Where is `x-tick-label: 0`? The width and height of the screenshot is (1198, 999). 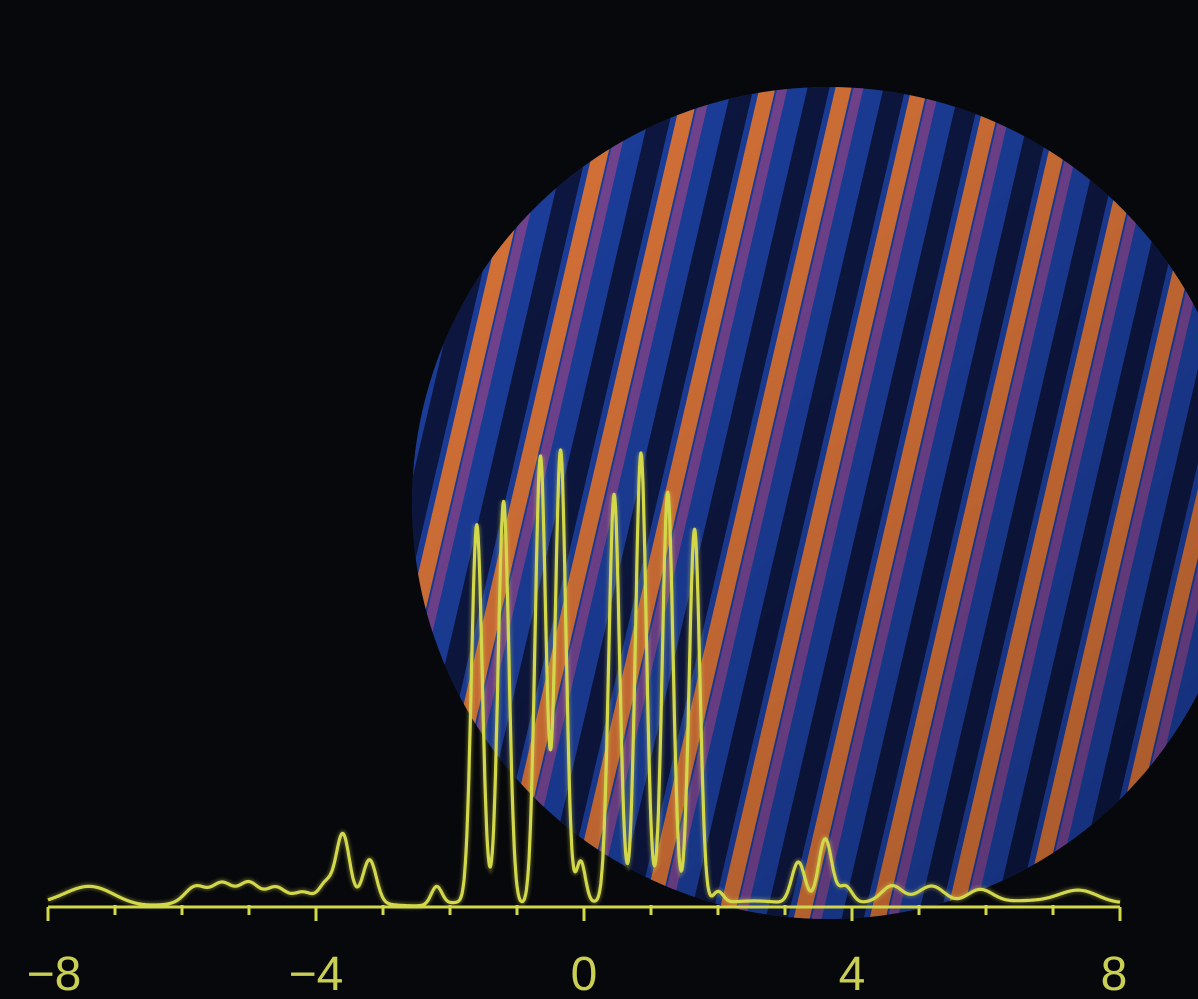 x-tick-label: 0 is located at coordinates (584, 973).